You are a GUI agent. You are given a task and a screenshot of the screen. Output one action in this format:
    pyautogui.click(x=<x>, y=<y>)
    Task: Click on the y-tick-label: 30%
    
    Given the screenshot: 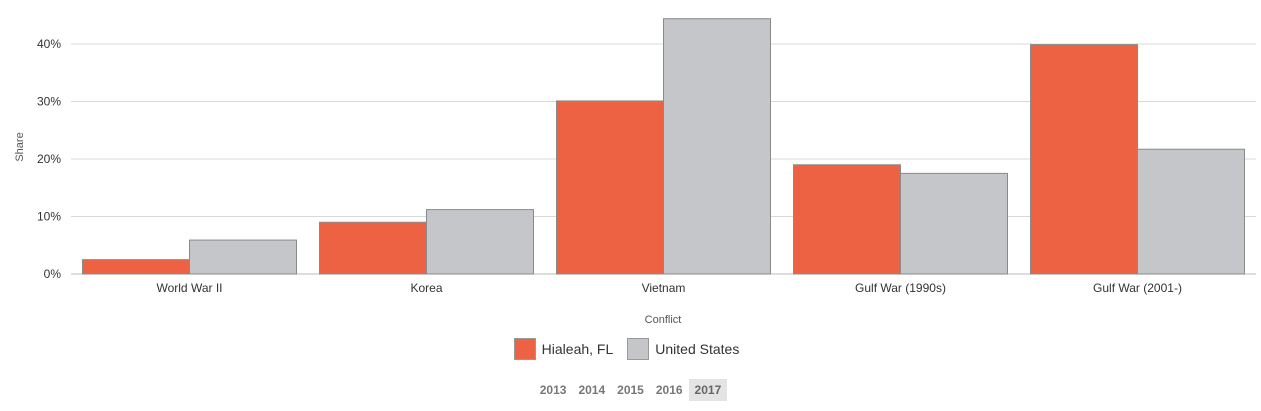 What is the action you would take?
    pyautogui.click(x=49, y=102)
    